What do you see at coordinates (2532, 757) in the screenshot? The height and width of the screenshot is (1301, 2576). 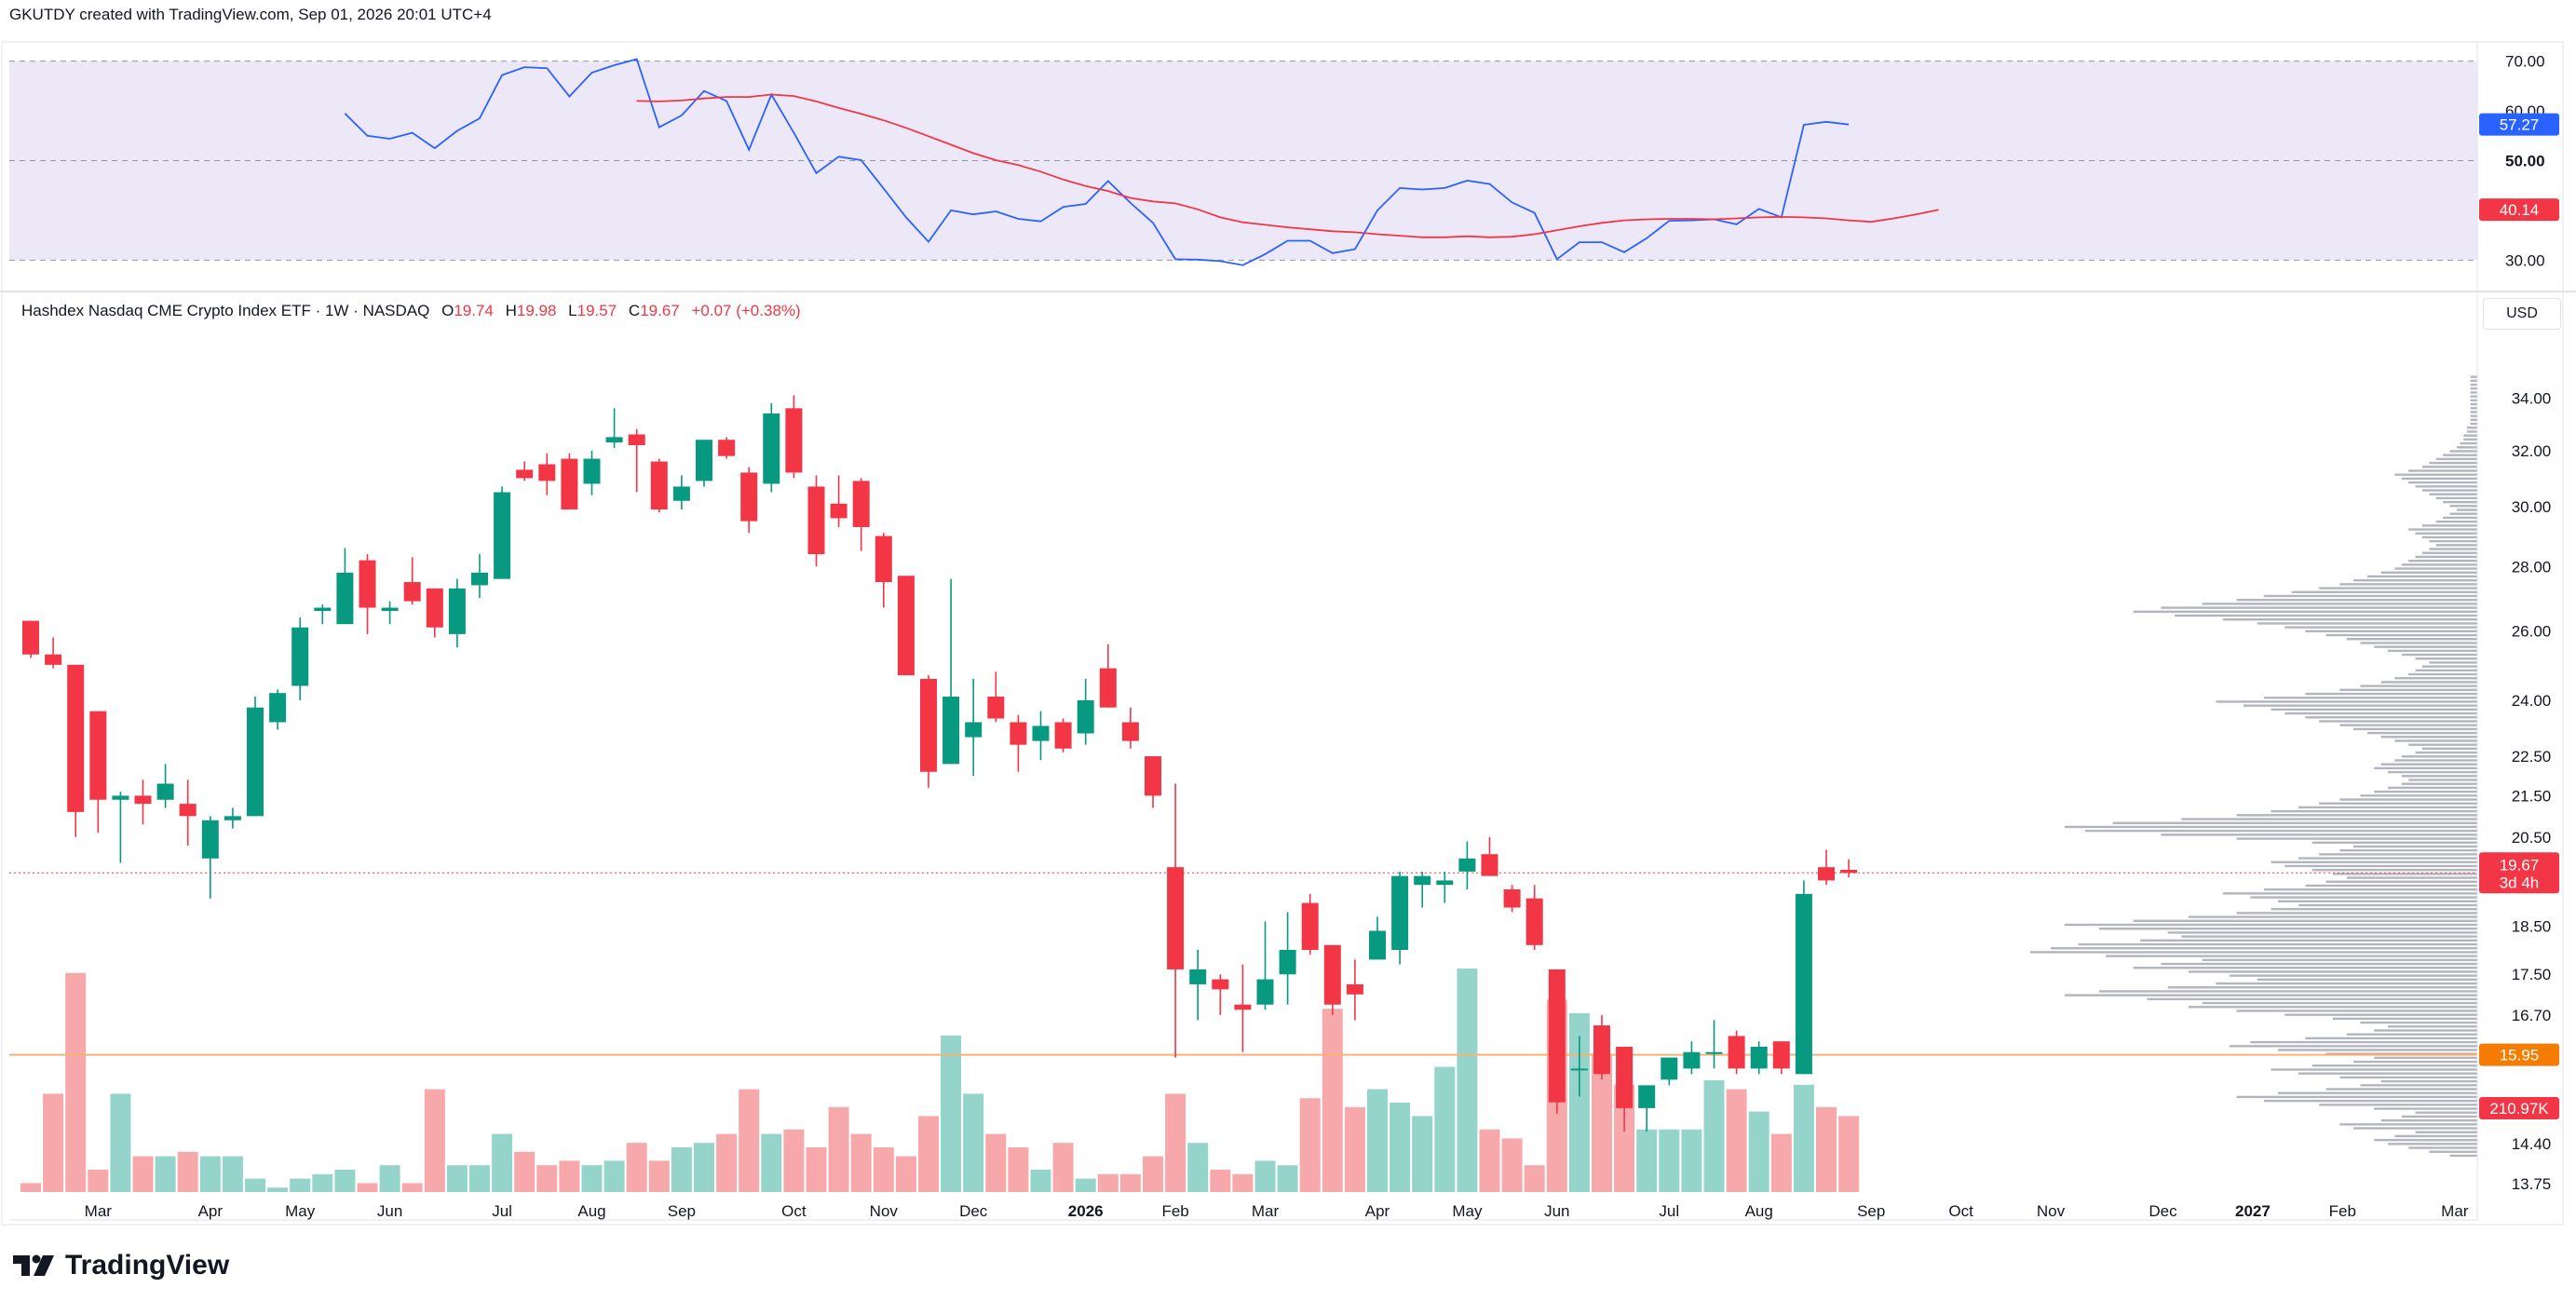 I see `price-tick-label: 22.50` at bounding box center [2532, 757].